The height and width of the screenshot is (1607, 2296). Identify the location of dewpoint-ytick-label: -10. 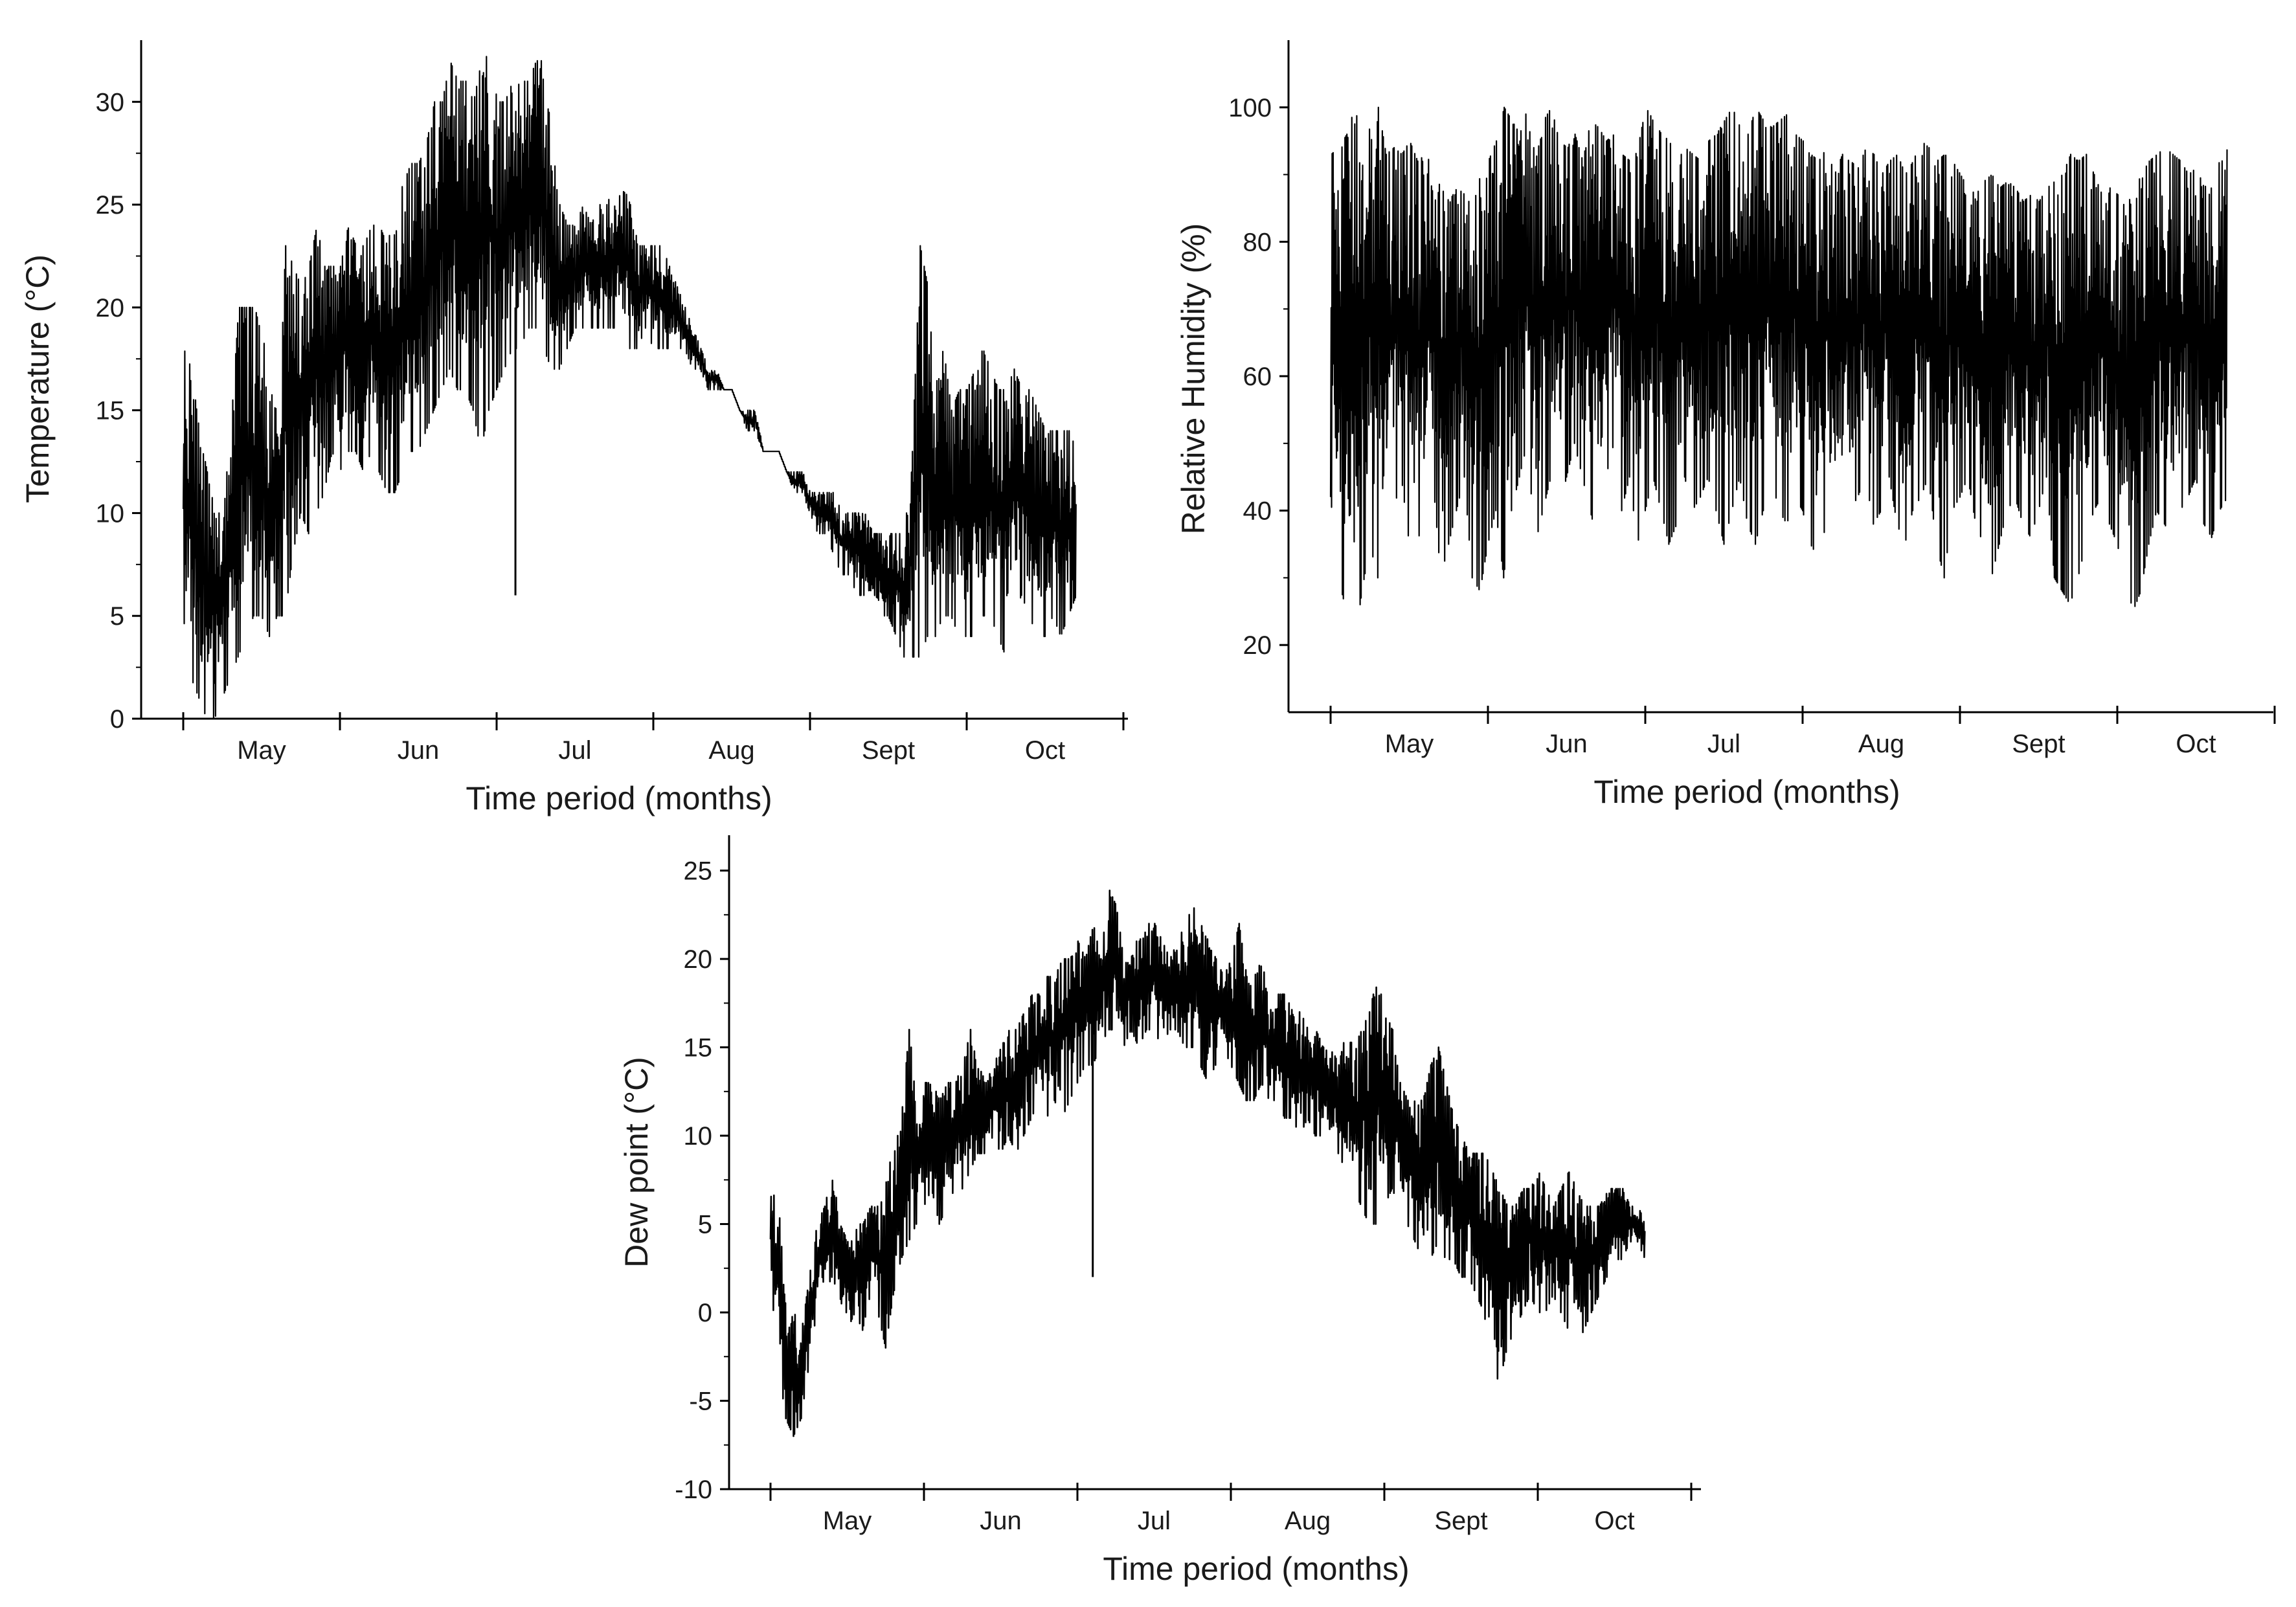
(693, 1490).